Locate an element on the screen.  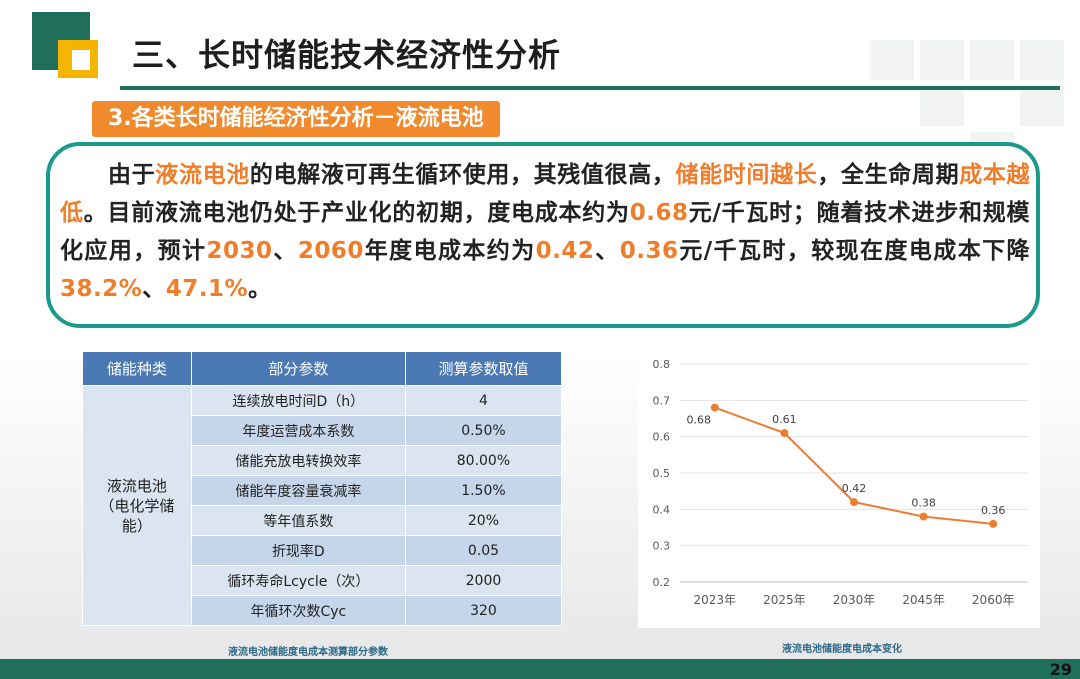
table-row: 储能年度容量衰减率 1.50% is located at coordinates (323, 490).